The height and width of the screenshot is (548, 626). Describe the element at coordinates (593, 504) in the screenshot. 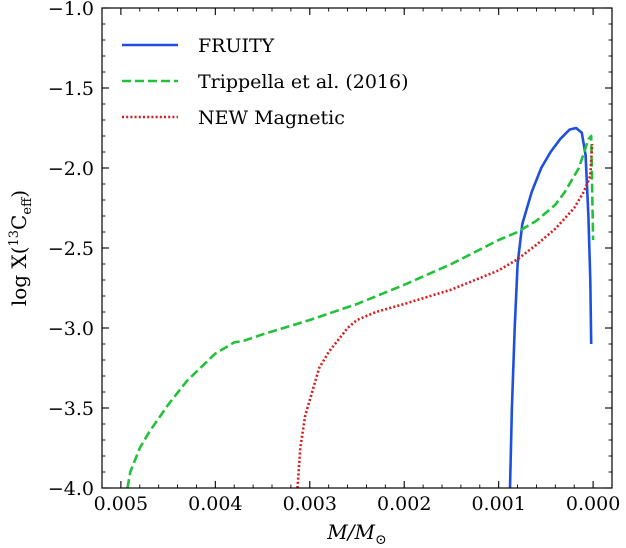

I see `x-tick-label: 0.000` at that location.